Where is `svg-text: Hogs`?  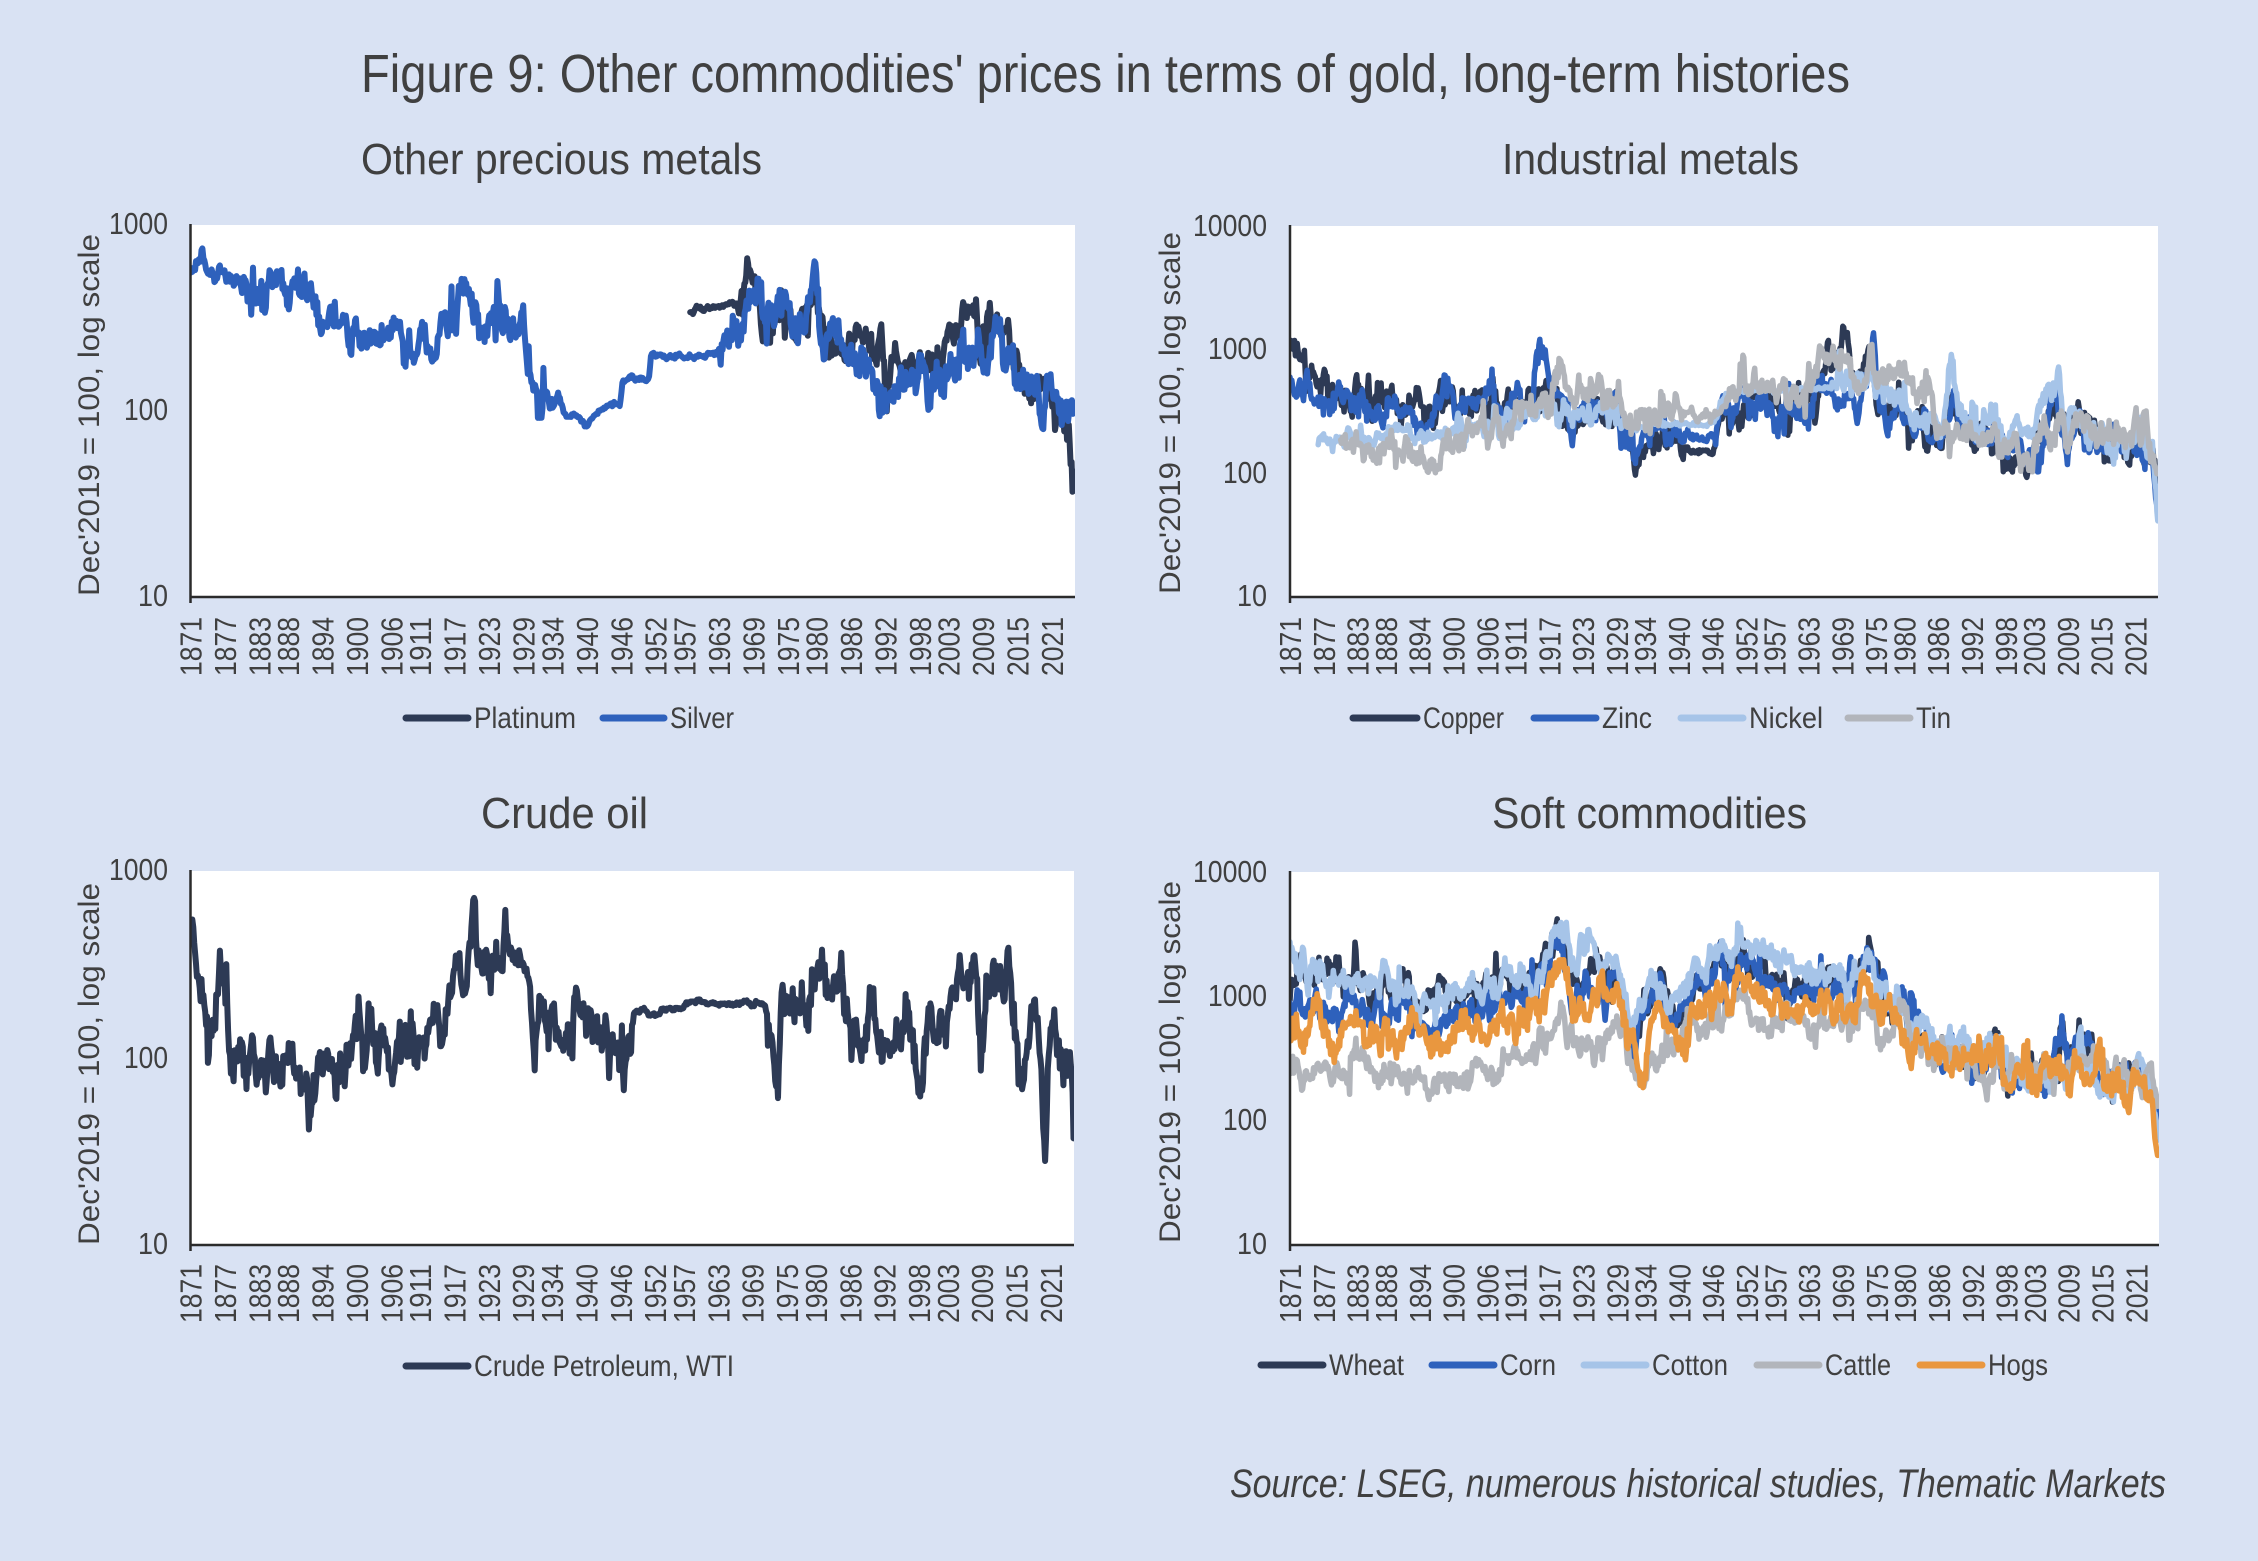
svg-text: Hogs is located at coordinates (2018, 1365).